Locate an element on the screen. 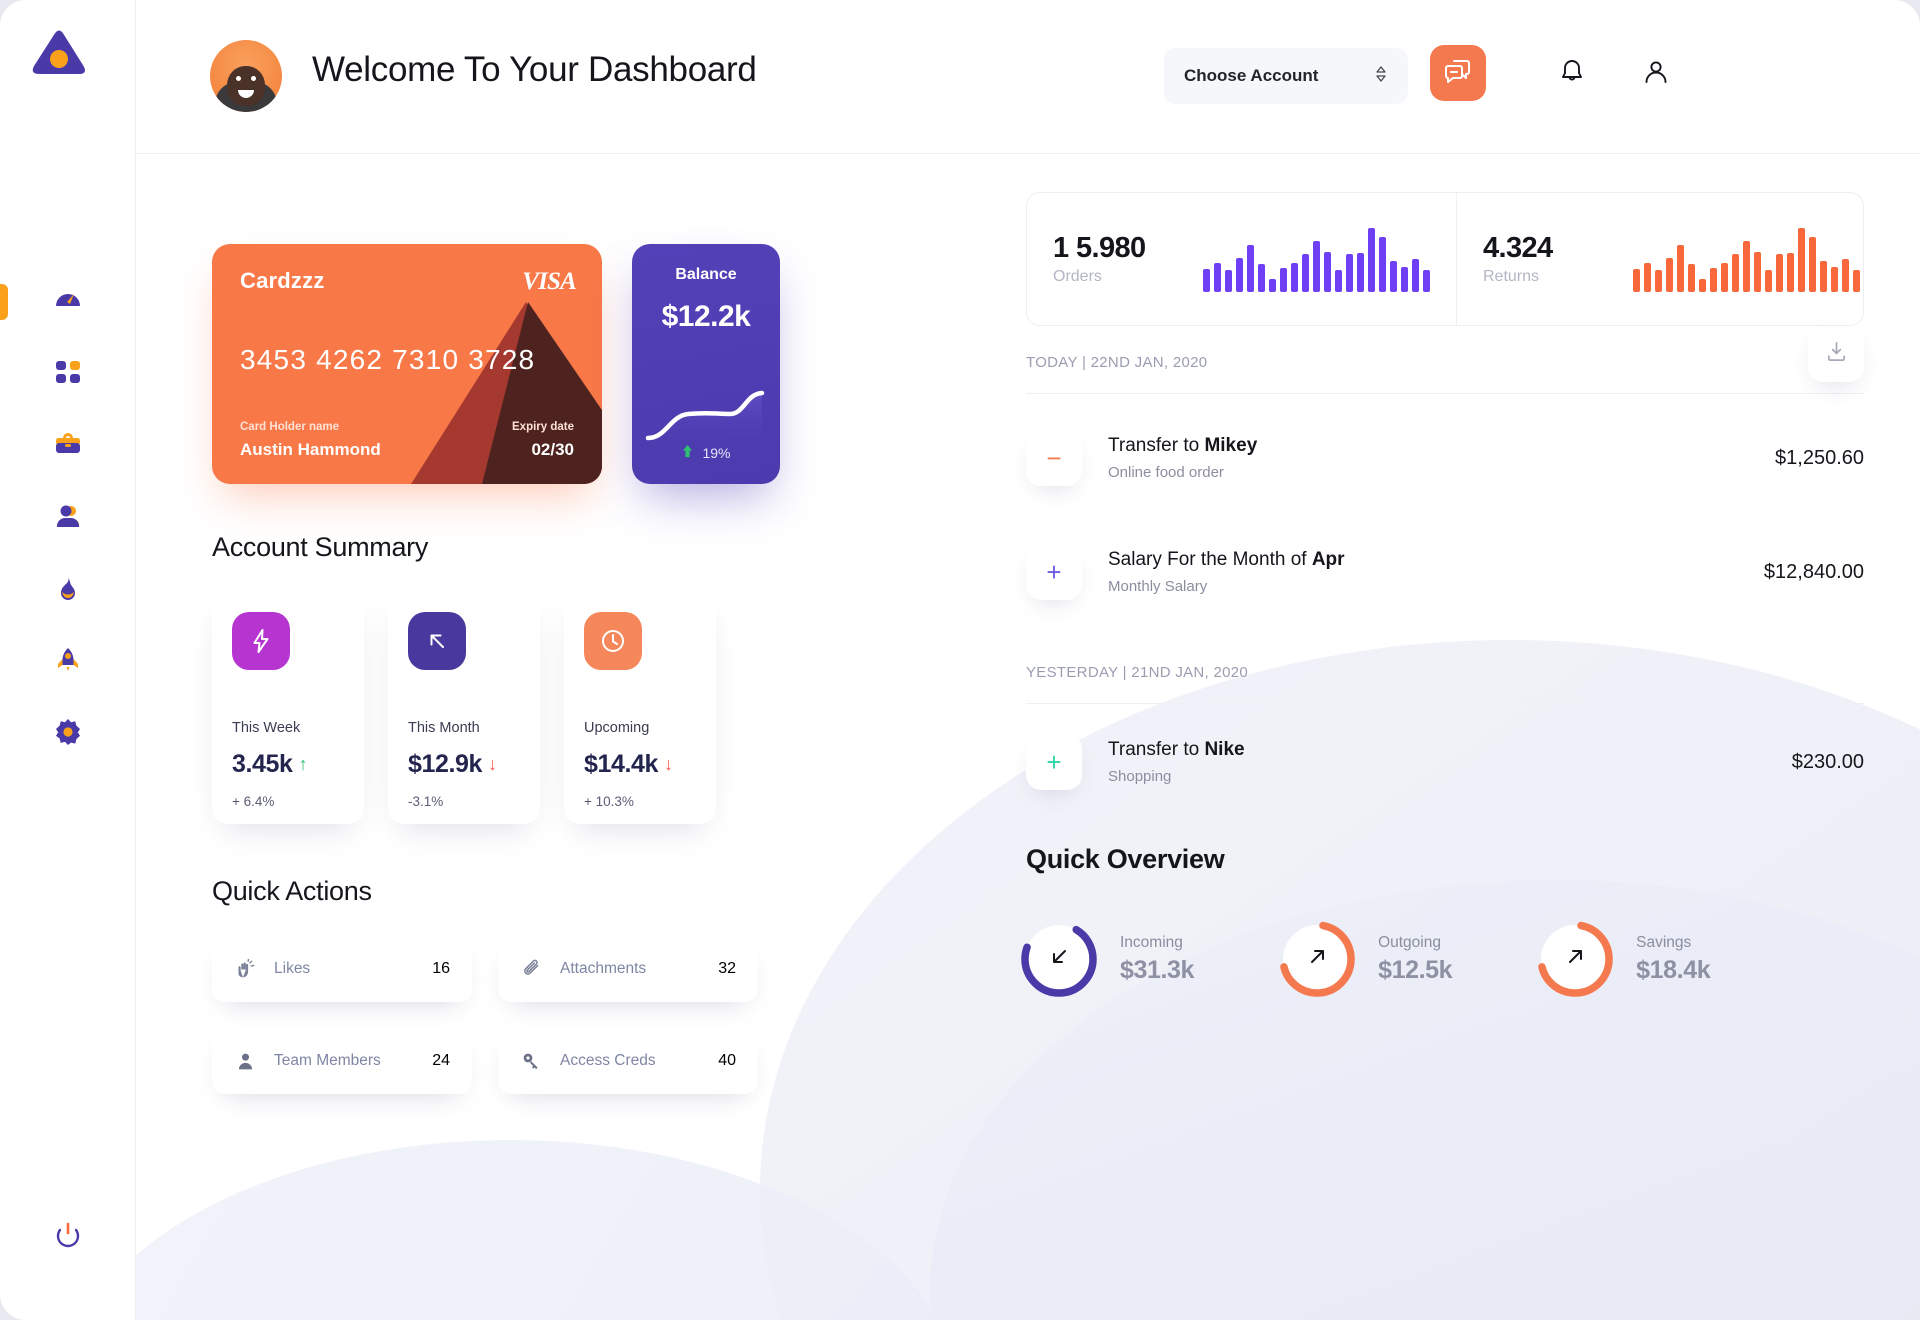 This screenshot has width=1920, height=1320. summary-value: 3.45k ↑ is located at coordinates (270, 764).